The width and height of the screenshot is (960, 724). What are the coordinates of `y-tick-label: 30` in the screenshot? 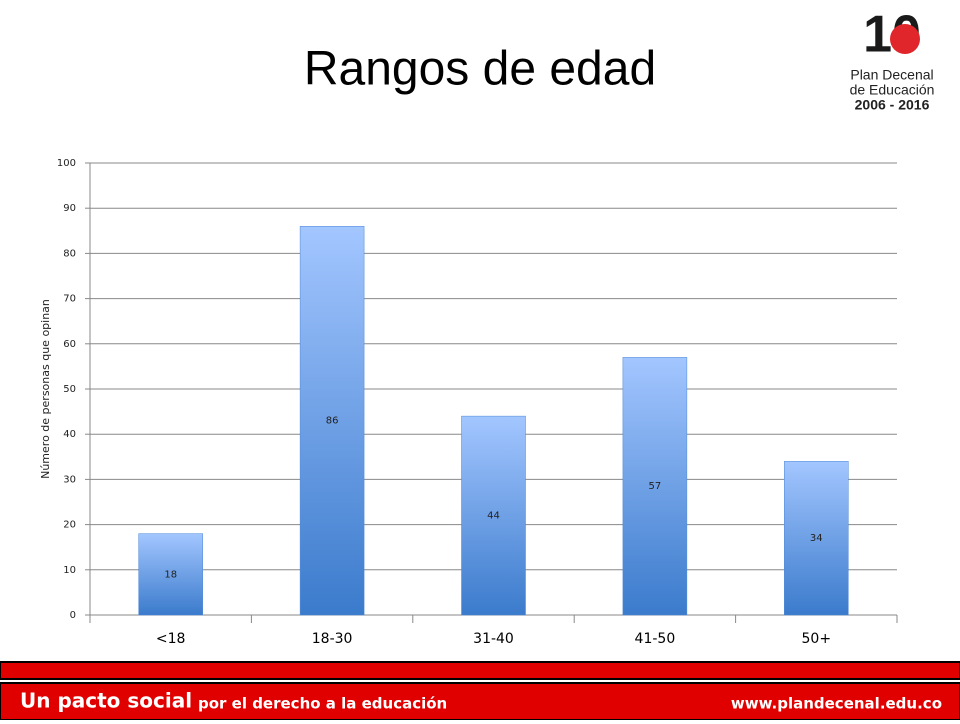 It's located at (69, 479).